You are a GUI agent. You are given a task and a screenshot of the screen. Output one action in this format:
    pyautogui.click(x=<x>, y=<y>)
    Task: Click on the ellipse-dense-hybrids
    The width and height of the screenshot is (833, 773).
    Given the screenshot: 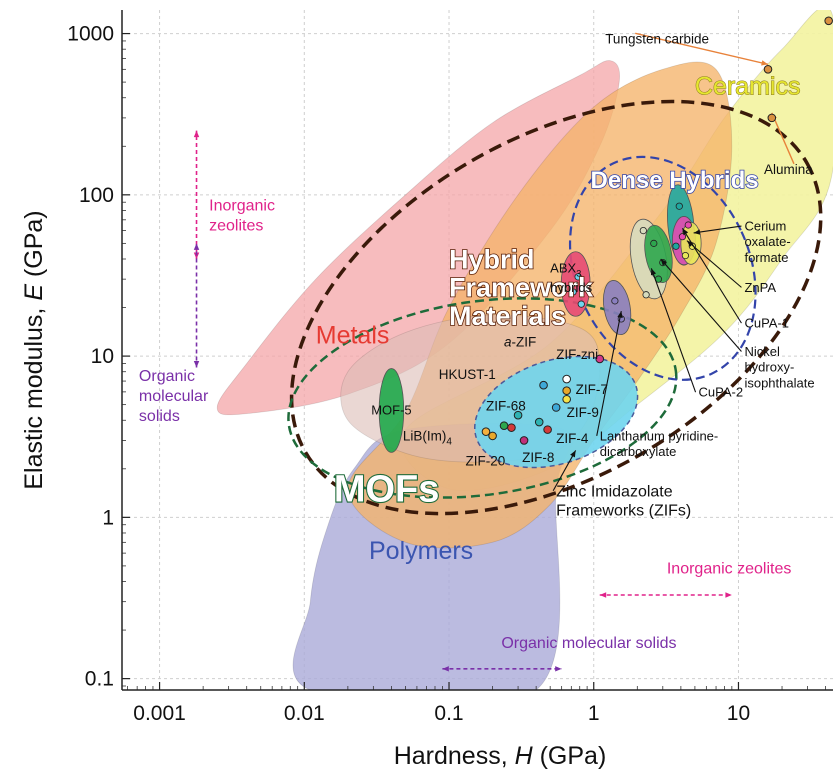 What is the action you would take?
    pyautogui.click(x=662, y=268)
    